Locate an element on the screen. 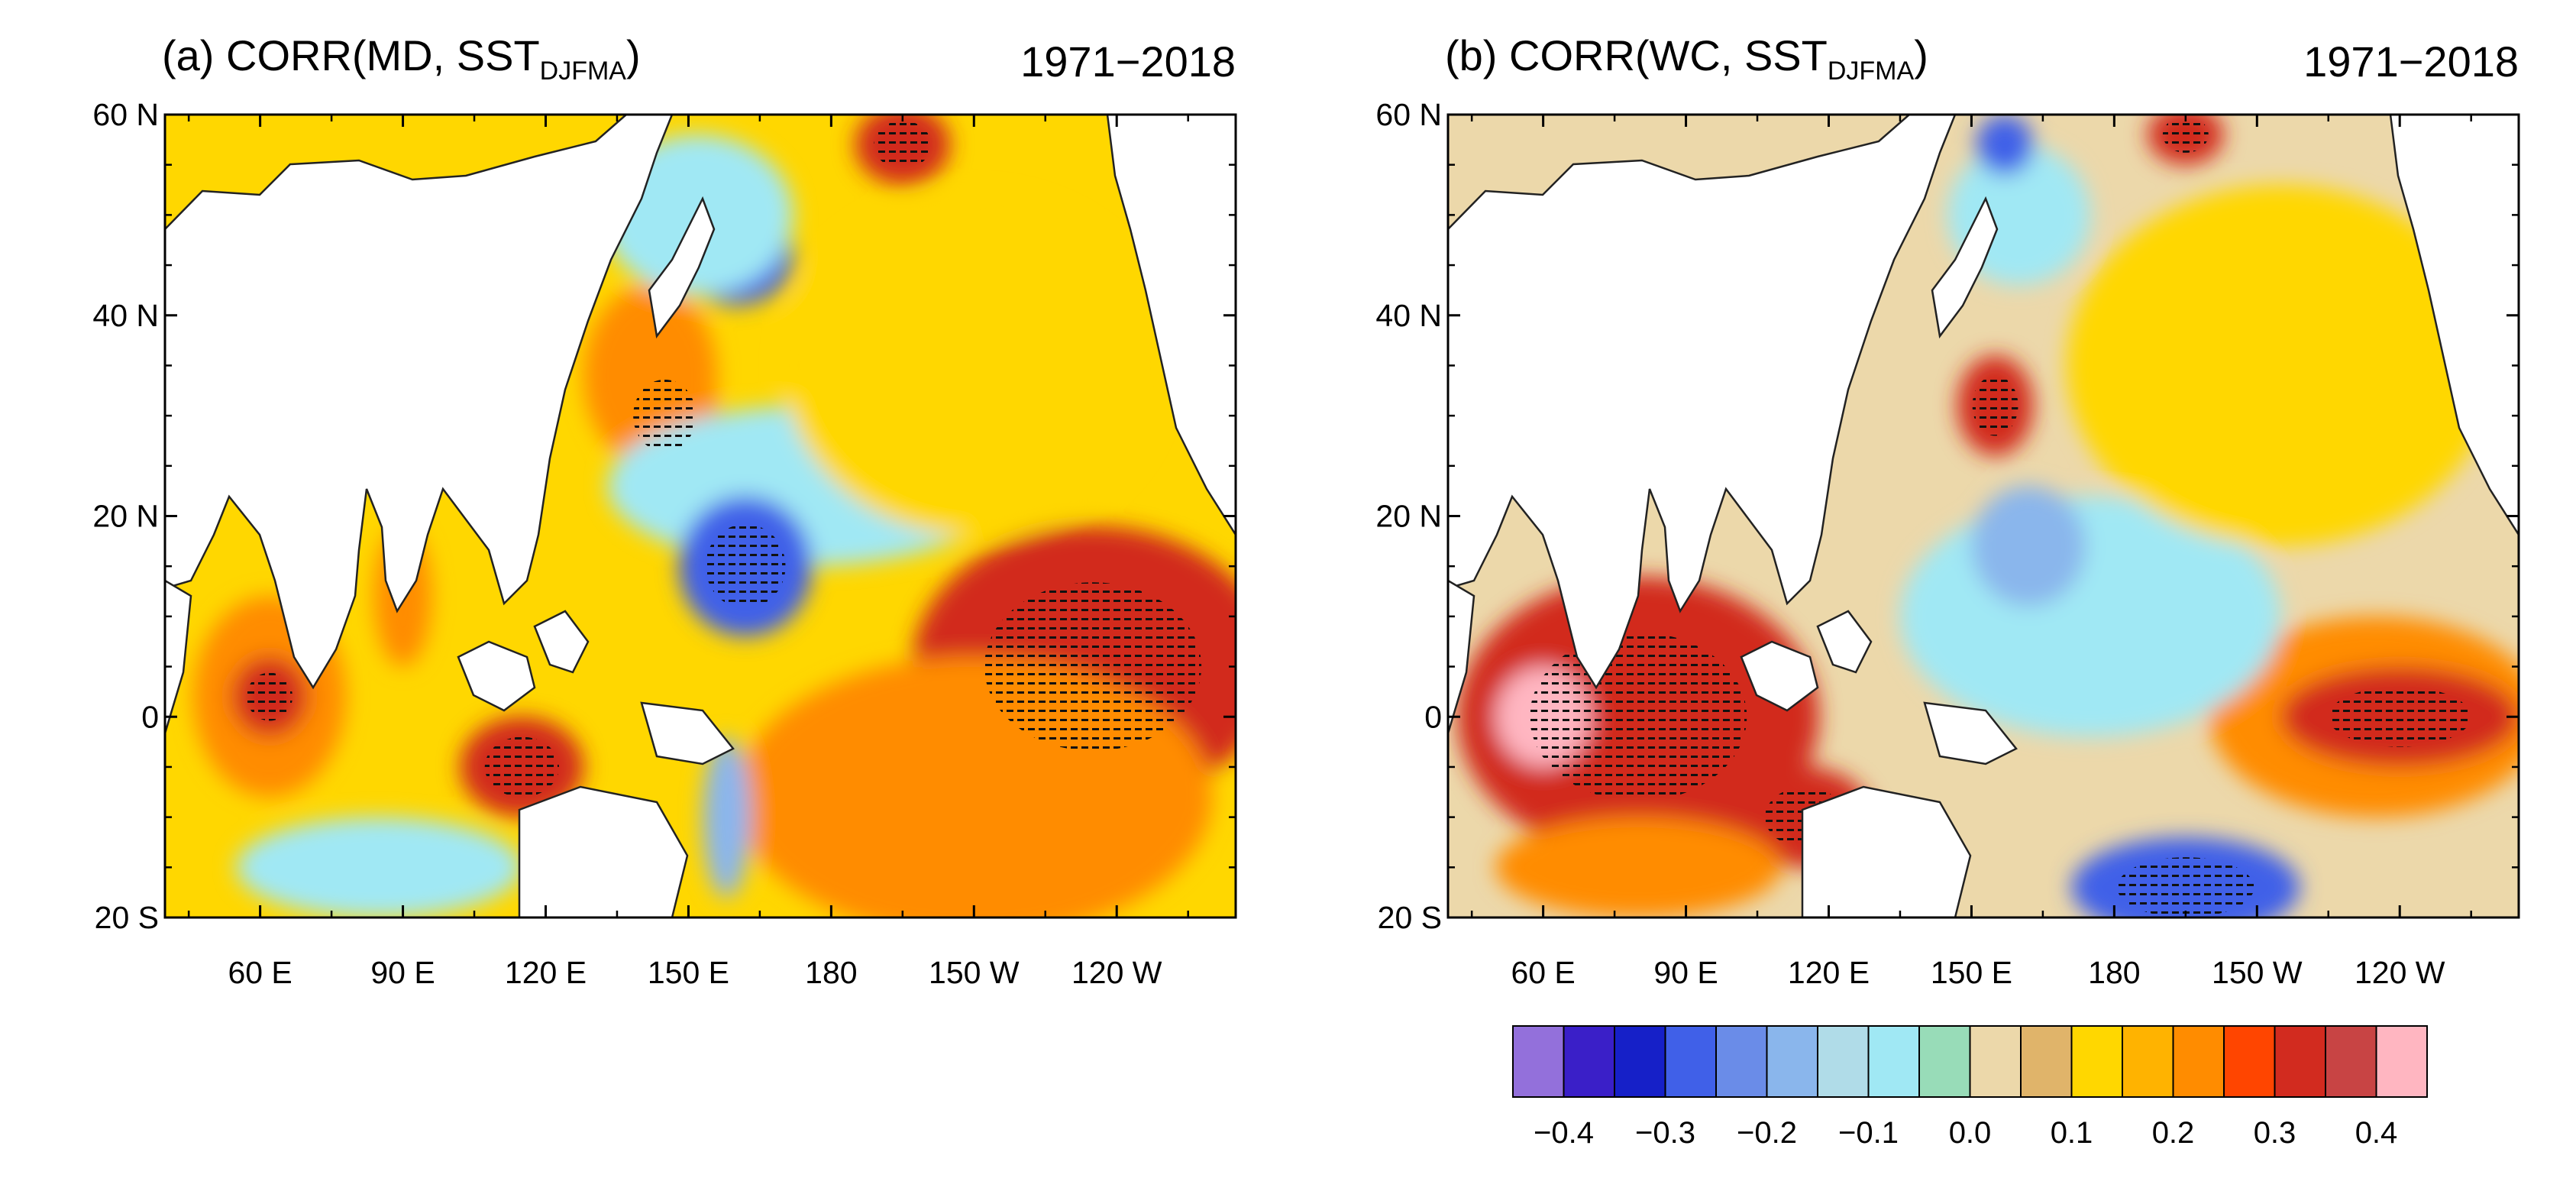 This screenshot has height=1178, width=2576. colorbar-tick-label: 0.1 is located at coordinates (2072, 1133).